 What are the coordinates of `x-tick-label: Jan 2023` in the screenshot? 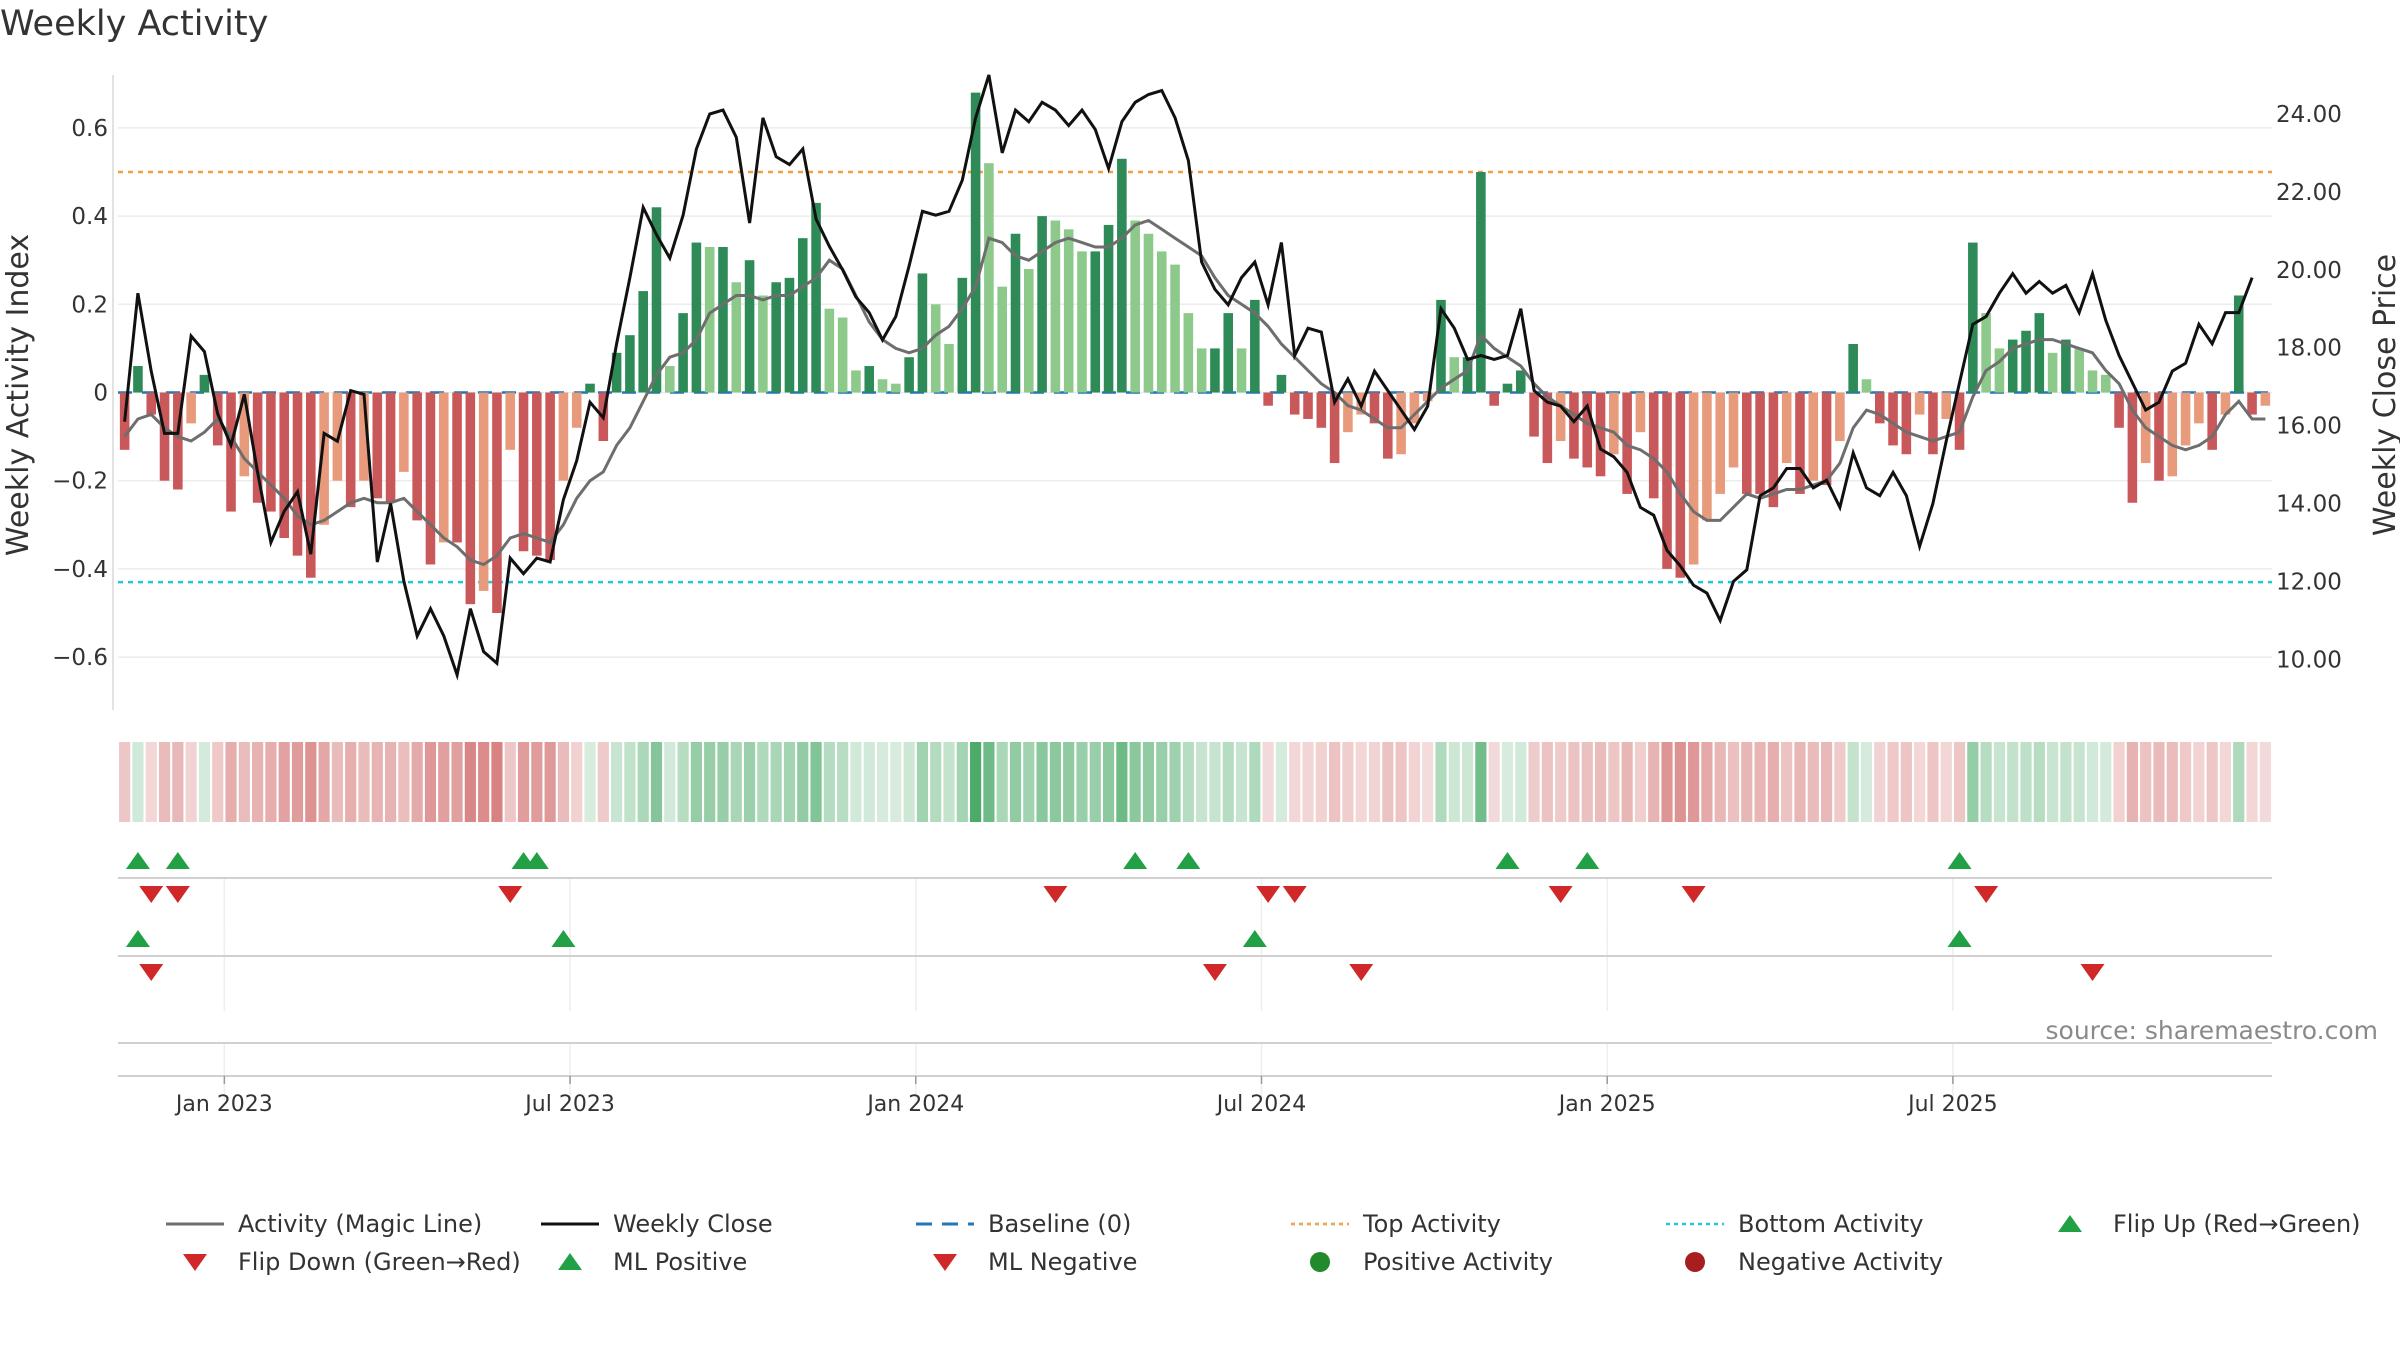 It's located at (223, 1104).